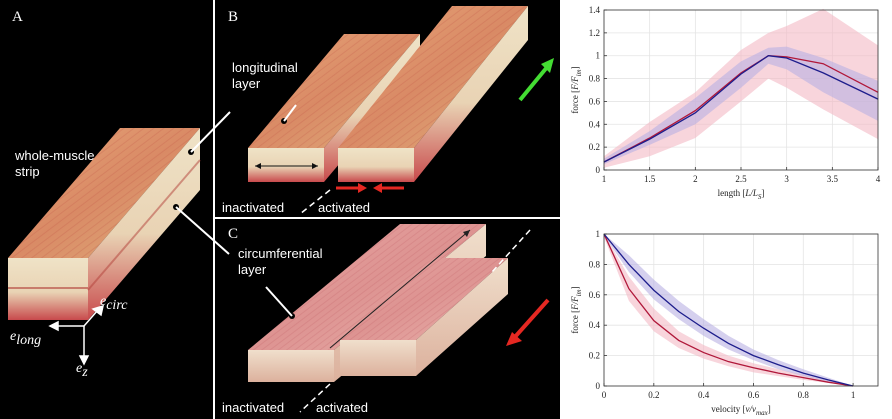 This screenshot has height=419, width=892. What do you see at coordinates (82, 370) in the screenshot?
I see `axis-e-z: ez` at bounding box center [82, 370].